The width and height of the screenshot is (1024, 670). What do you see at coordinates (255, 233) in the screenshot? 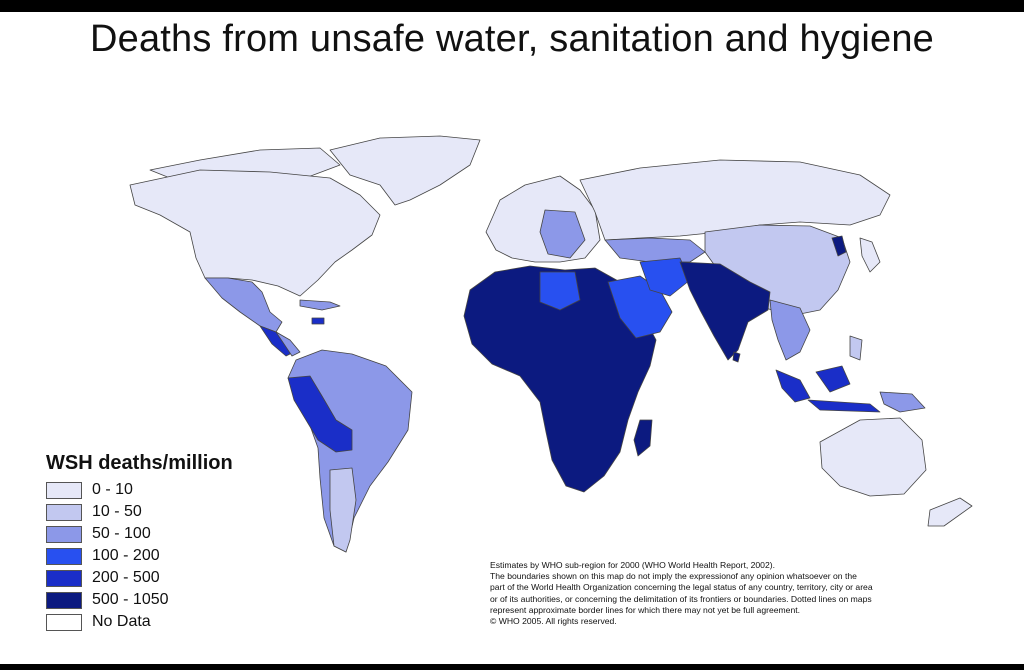
I see `region-north-america` at bounding box center [255, 233].